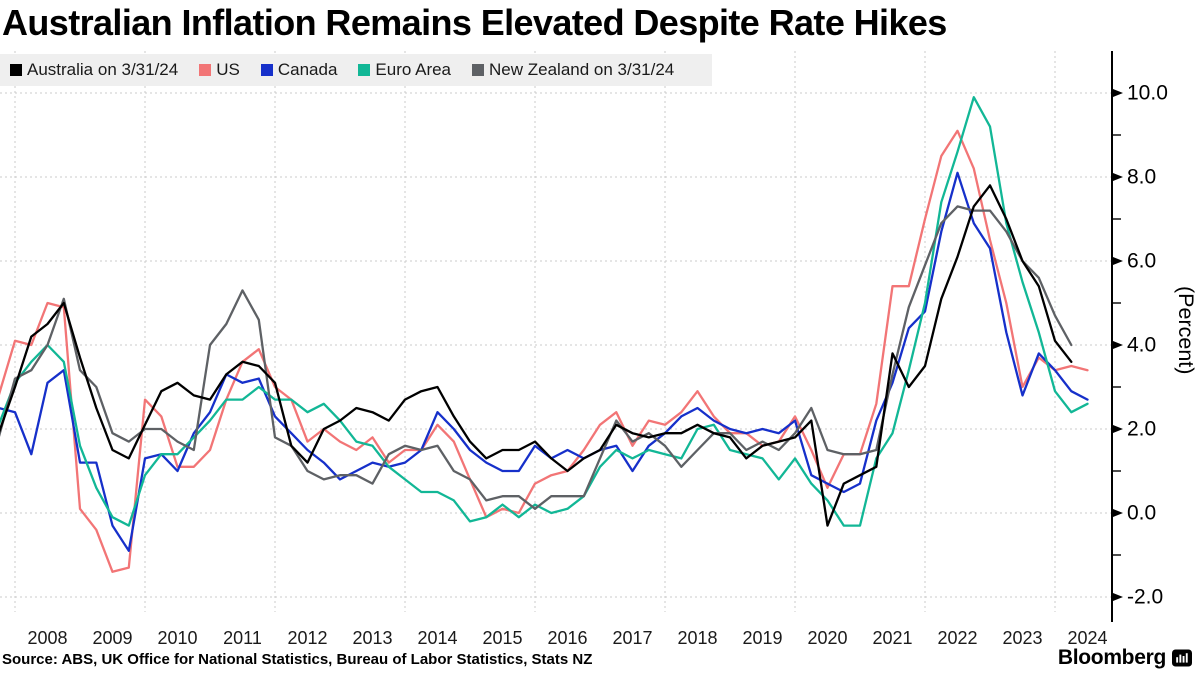 Image resolution: width=1200 pixels, height=675 pixels. I want to click on legend-item-euro-area: Euro Area, so click(404, 70).